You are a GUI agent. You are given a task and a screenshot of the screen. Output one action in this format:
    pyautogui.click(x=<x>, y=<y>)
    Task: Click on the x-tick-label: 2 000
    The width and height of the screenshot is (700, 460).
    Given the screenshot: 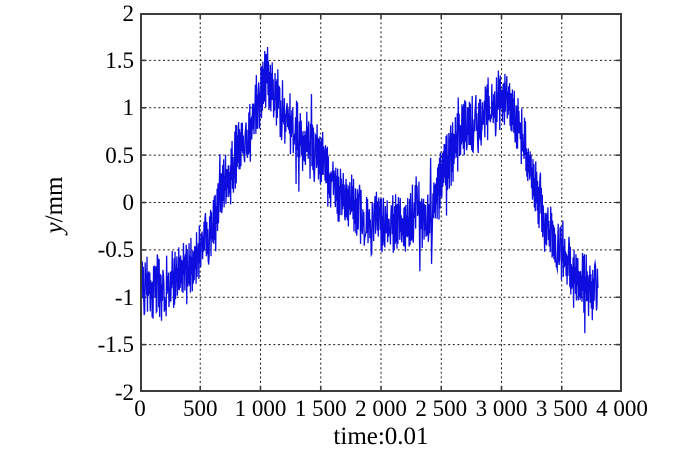 What is the action you would take?
    pyautogui.click(x=381, y=408)
    